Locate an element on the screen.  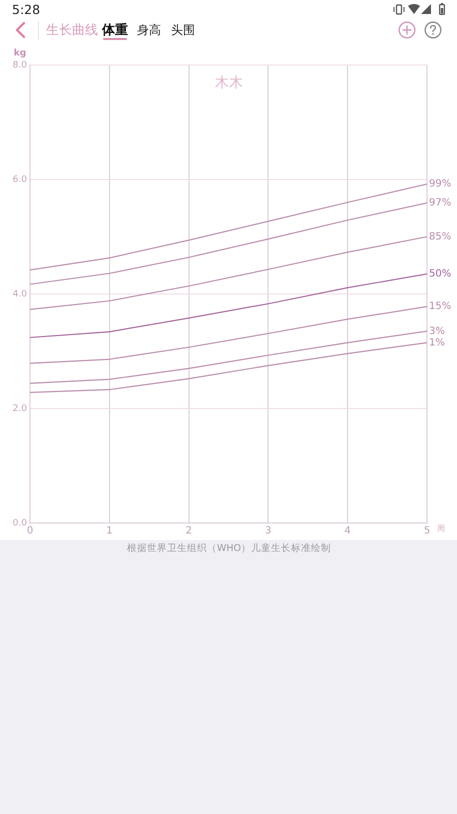
y-tick-label: 0.0 is located at coordinates (20, 523).